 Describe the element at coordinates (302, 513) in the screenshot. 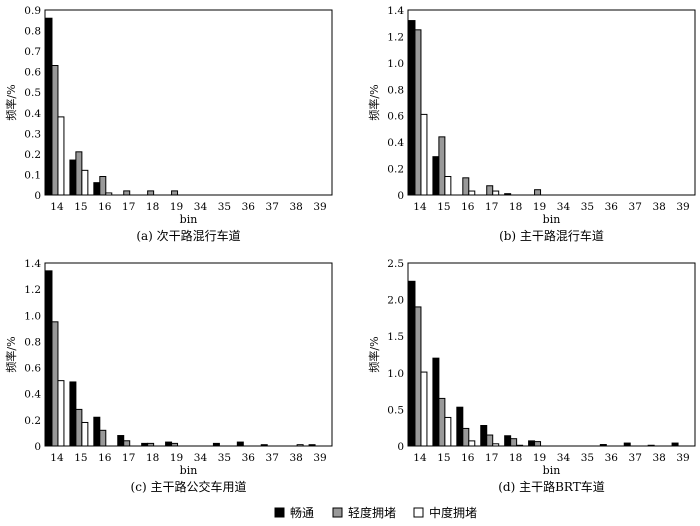

I see `legend-label-changtong: 畅通` at that location.